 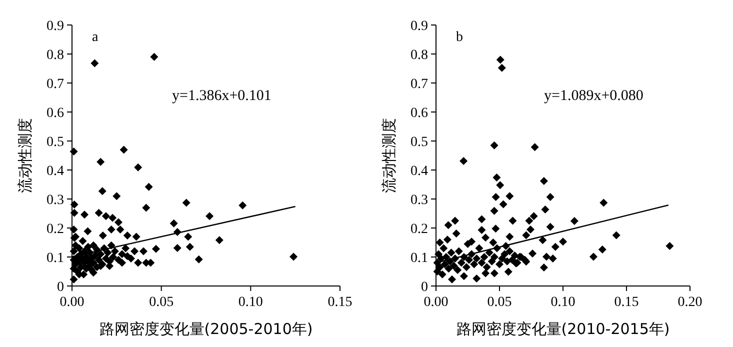 What do you see at coordinates (563, 329) in the screenshot?
I see `x-axis-title: 路网密度变化量(2010-2015年)` at bounding box center [563, 329].